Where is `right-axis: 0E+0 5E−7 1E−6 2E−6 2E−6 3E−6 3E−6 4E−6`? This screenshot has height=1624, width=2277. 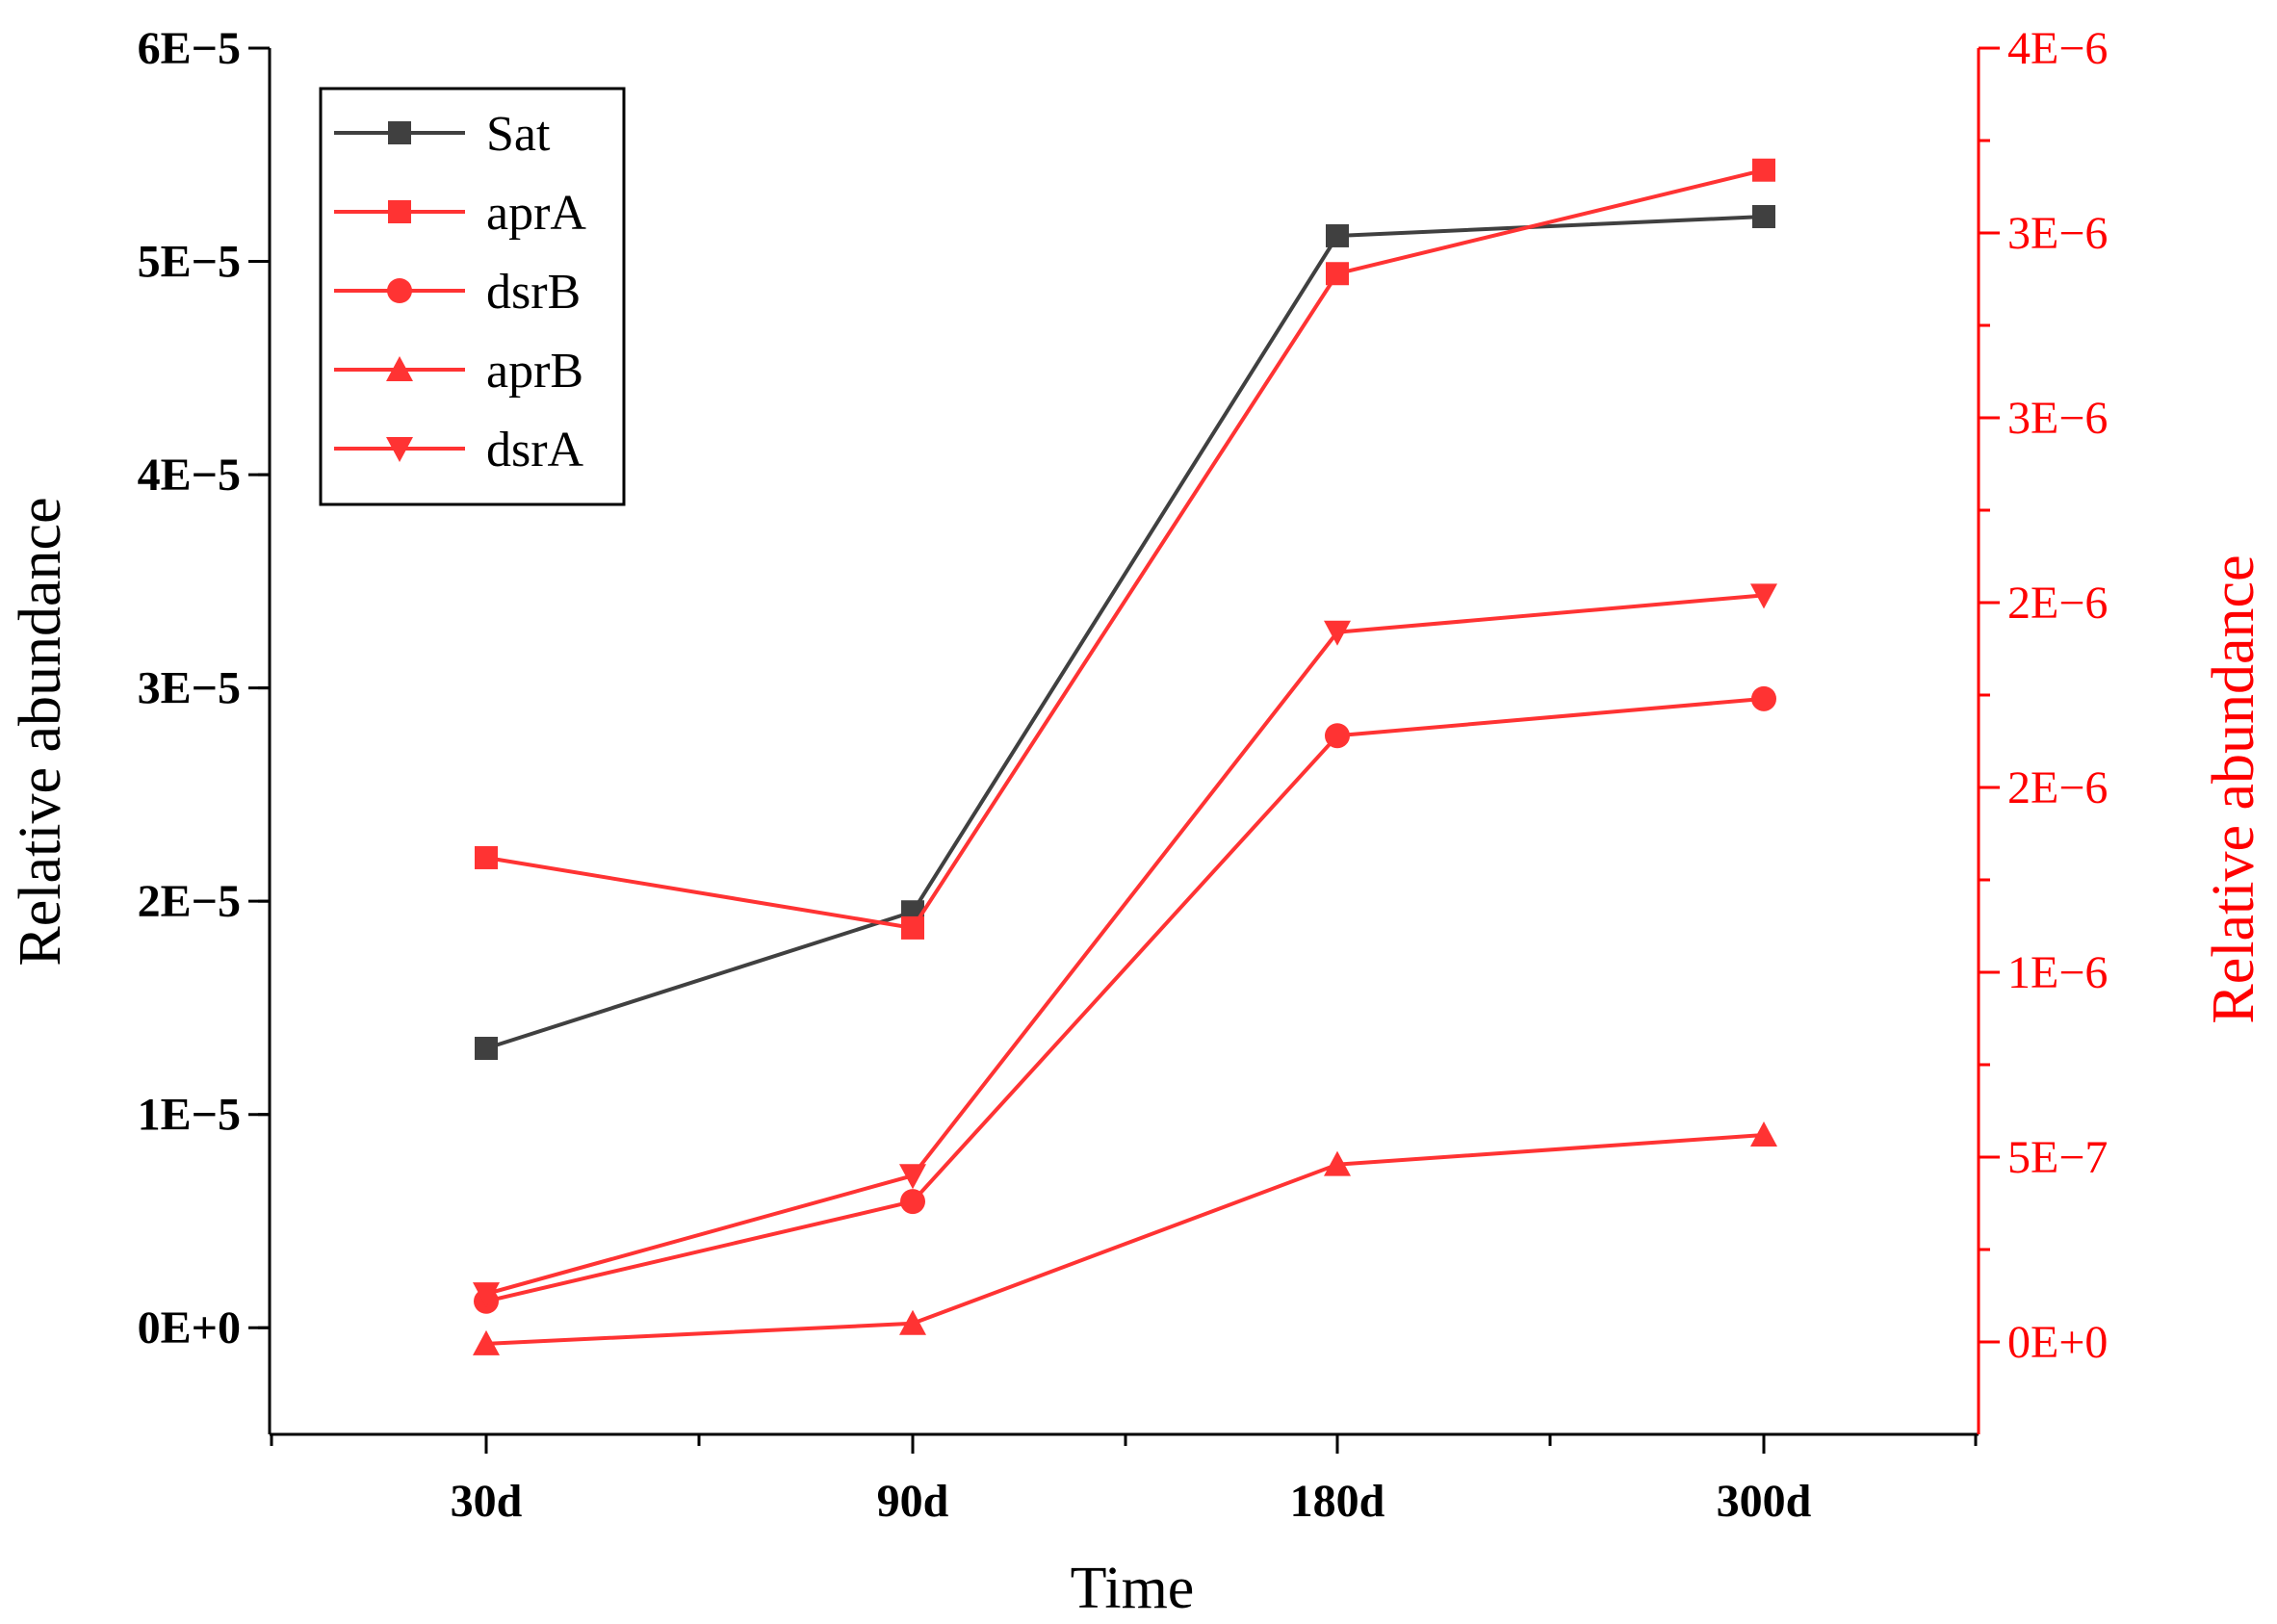
right-axis: 0E+0 5E−7 1E−6 2E−6 2E−6 3E−6 3E−6 4E−6 is located at coordinates (2043, 695).